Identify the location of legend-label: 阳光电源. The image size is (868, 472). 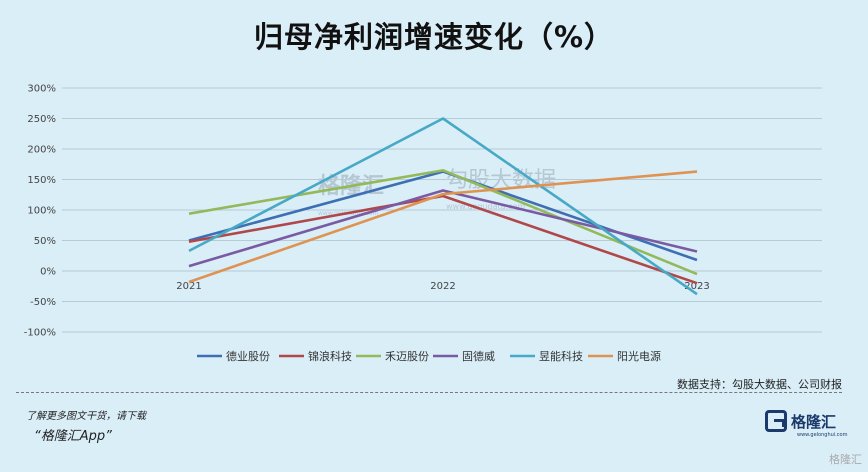
(639, 356).